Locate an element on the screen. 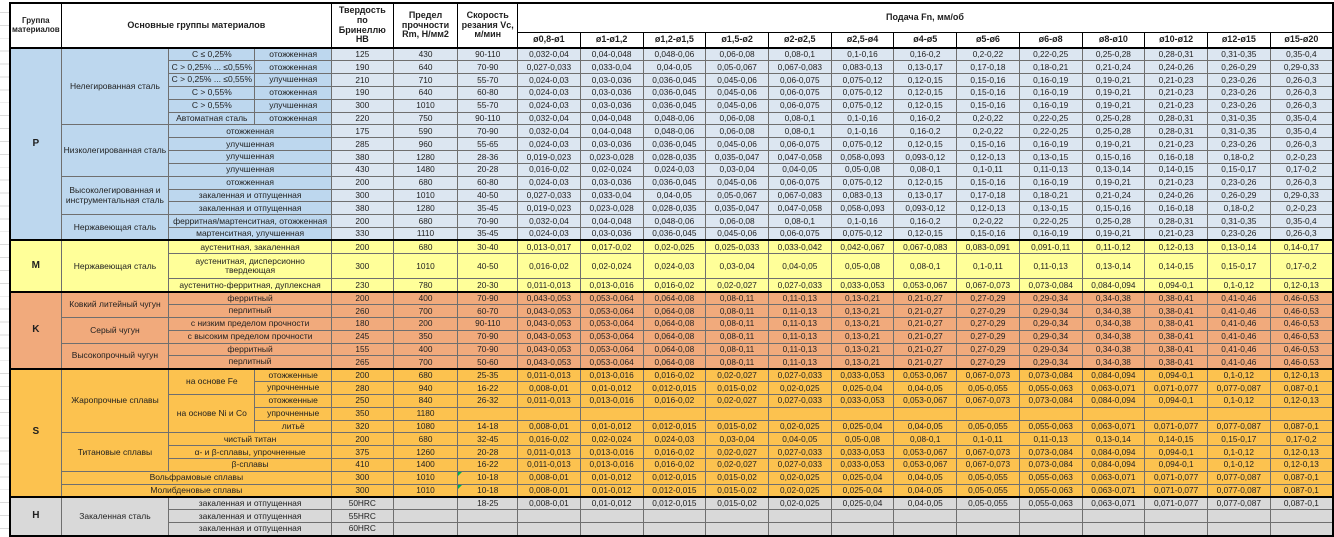 Image resolution: width=1334 pixels, height=537 pixels. feed-cell: 0,12-0,15 is located at coordinates (925, 144).